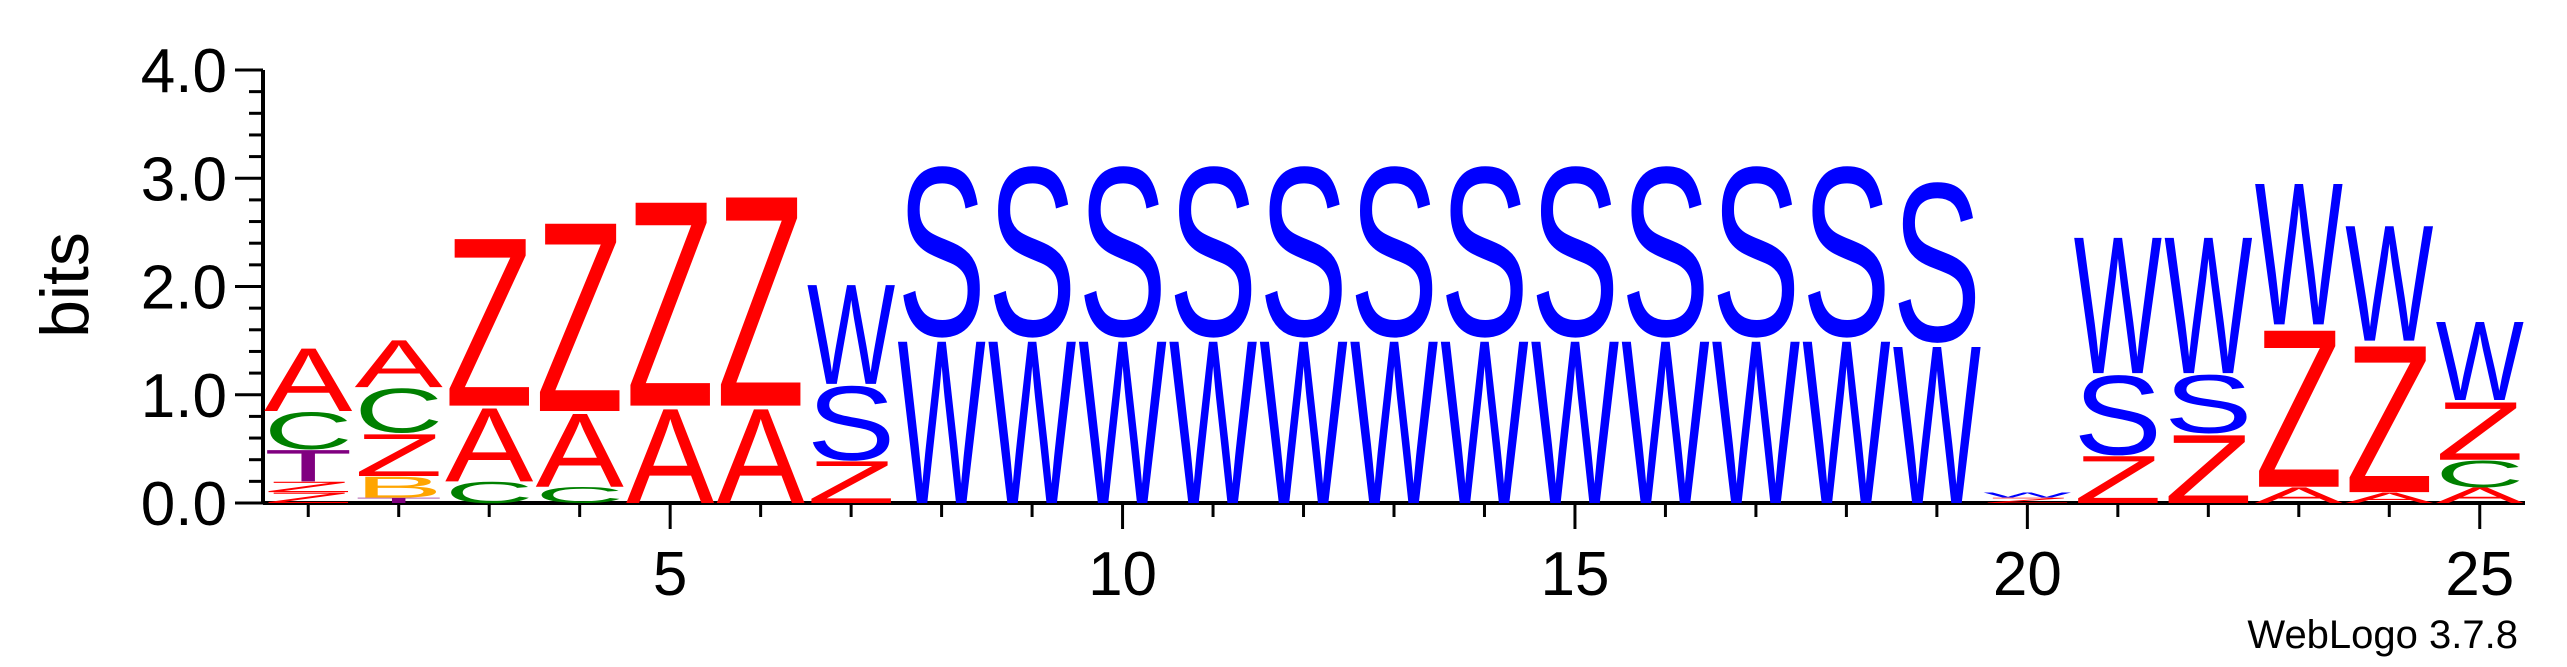 The width and height of the screenshot is (2567, 667). Describe the element at coordinates (65, 285) in the screenshot. I see `y-axis-label: bits` at that location.